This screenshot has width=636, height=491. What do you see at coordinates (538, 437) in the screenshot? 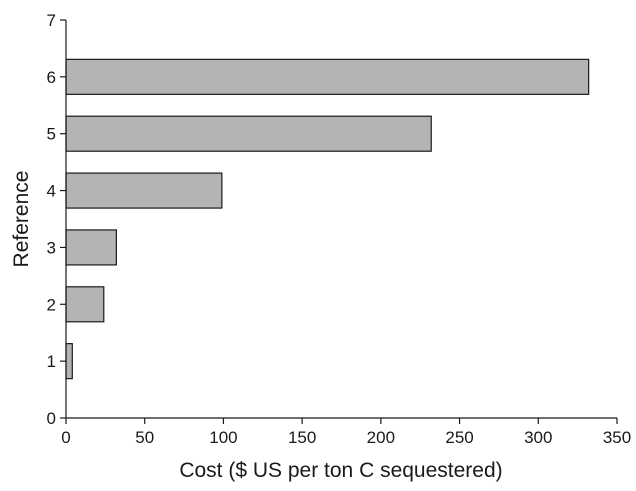
I see `x-tick-label: 300` at bounding box center [538, 437].